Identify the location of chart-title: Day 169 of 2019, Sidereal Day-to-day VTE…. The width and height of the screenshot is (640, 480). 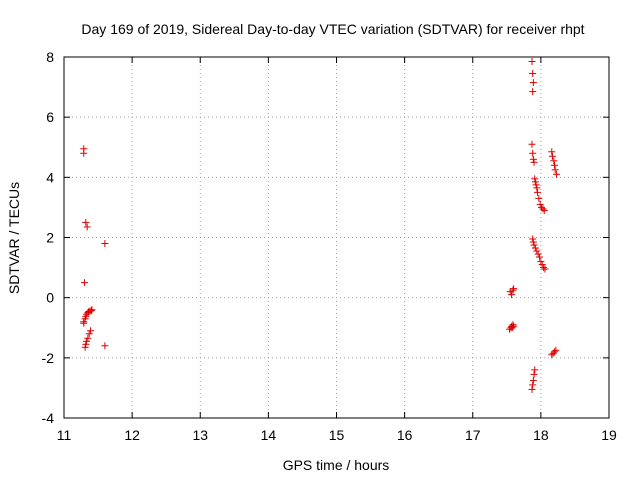
(332, 29).